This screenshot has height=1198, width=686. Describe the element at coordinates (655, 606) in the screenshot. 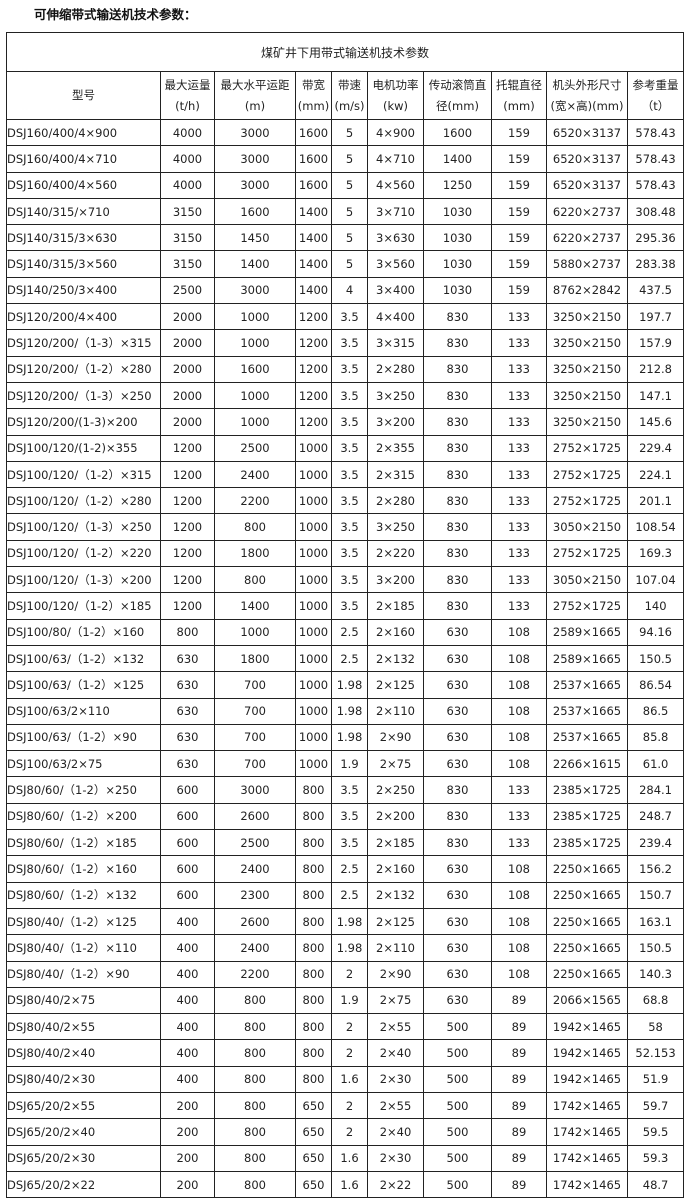

I see `table-cell: 140` at that location.